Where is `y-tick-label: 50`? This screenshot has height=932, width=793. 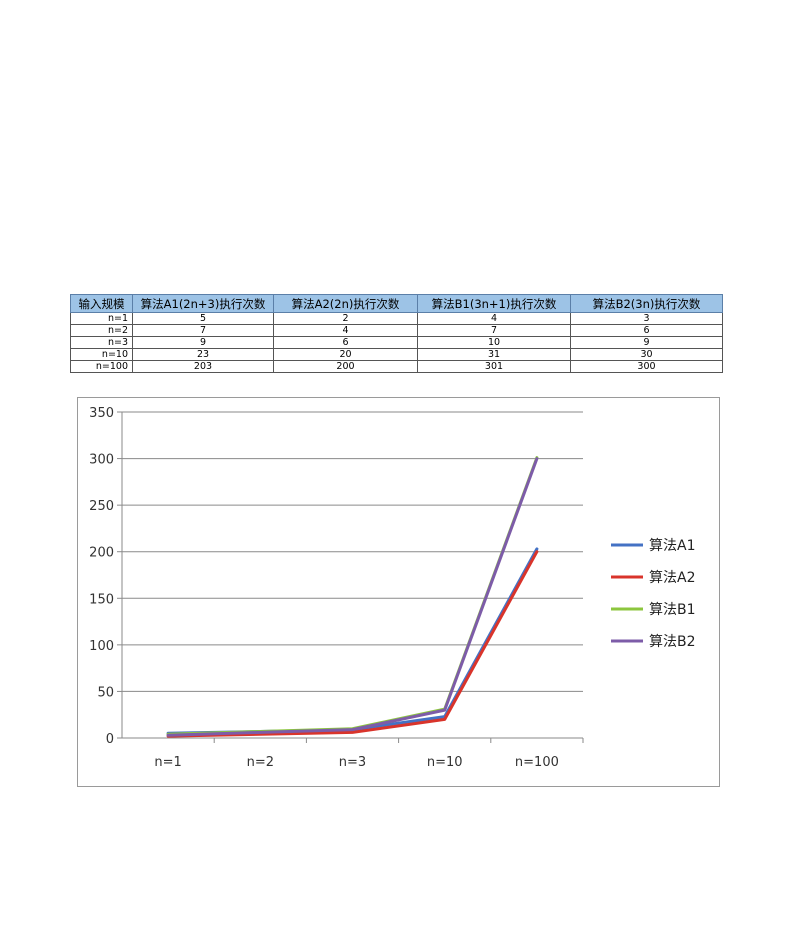 y-tick-label: 50 is located at coordinates (105, 692).